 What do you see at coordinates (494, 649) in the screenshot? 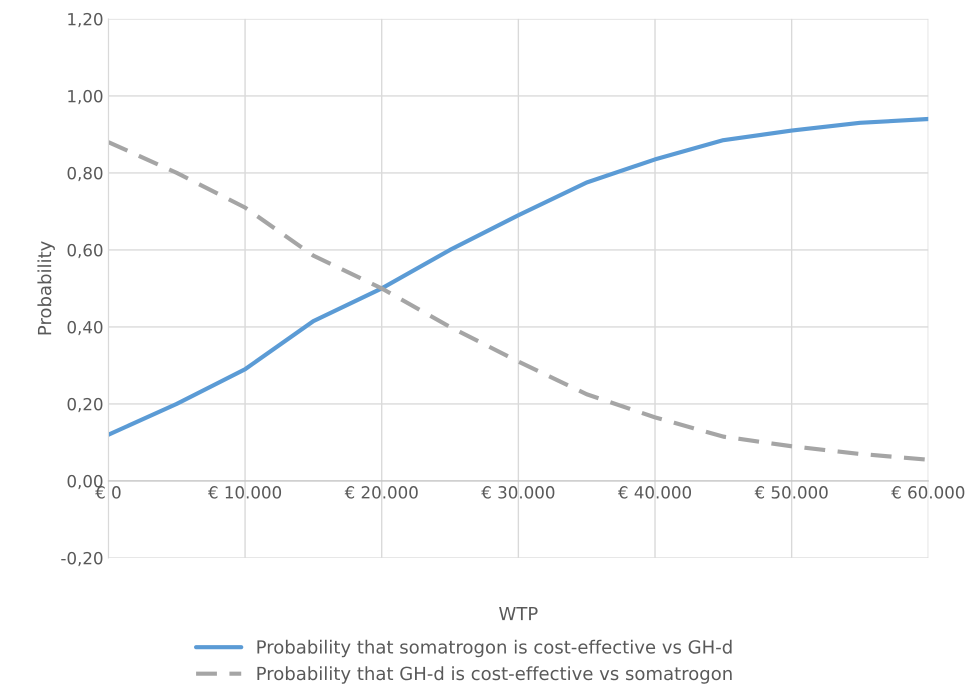
I see `legend-label: Probability that somatrogon is cost-effective vs GH-d` at bounding box center [494, 649].